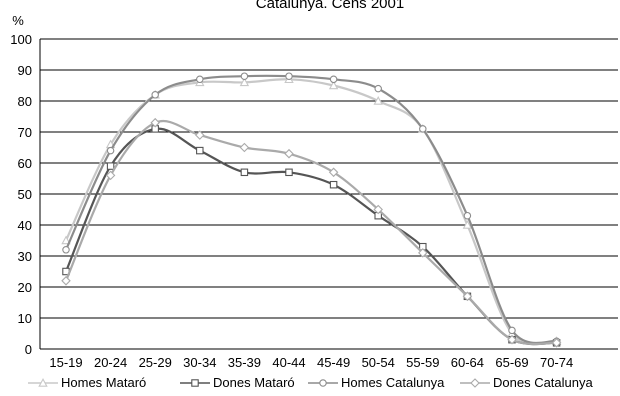  I want to click on y-axis-ticks: 0 10 20 30 40 50 60 70 80 90 100, so click(21, 194).